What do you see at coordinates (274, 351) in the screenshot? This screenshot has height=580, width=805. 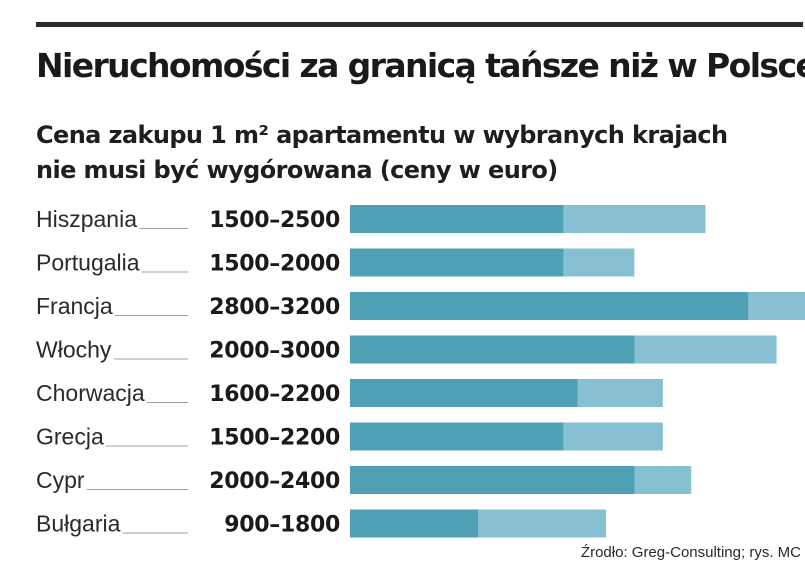 I see `range-label: 2000–3000` at bounding box center [274, 351].